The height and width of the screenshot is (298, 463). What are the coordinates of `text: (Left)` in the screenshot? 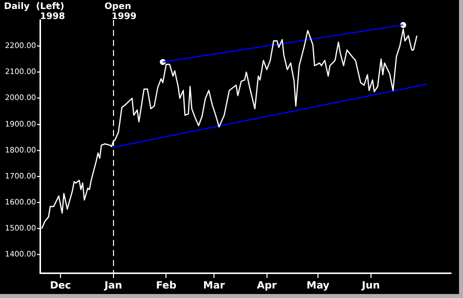 It's located at (50, 7).